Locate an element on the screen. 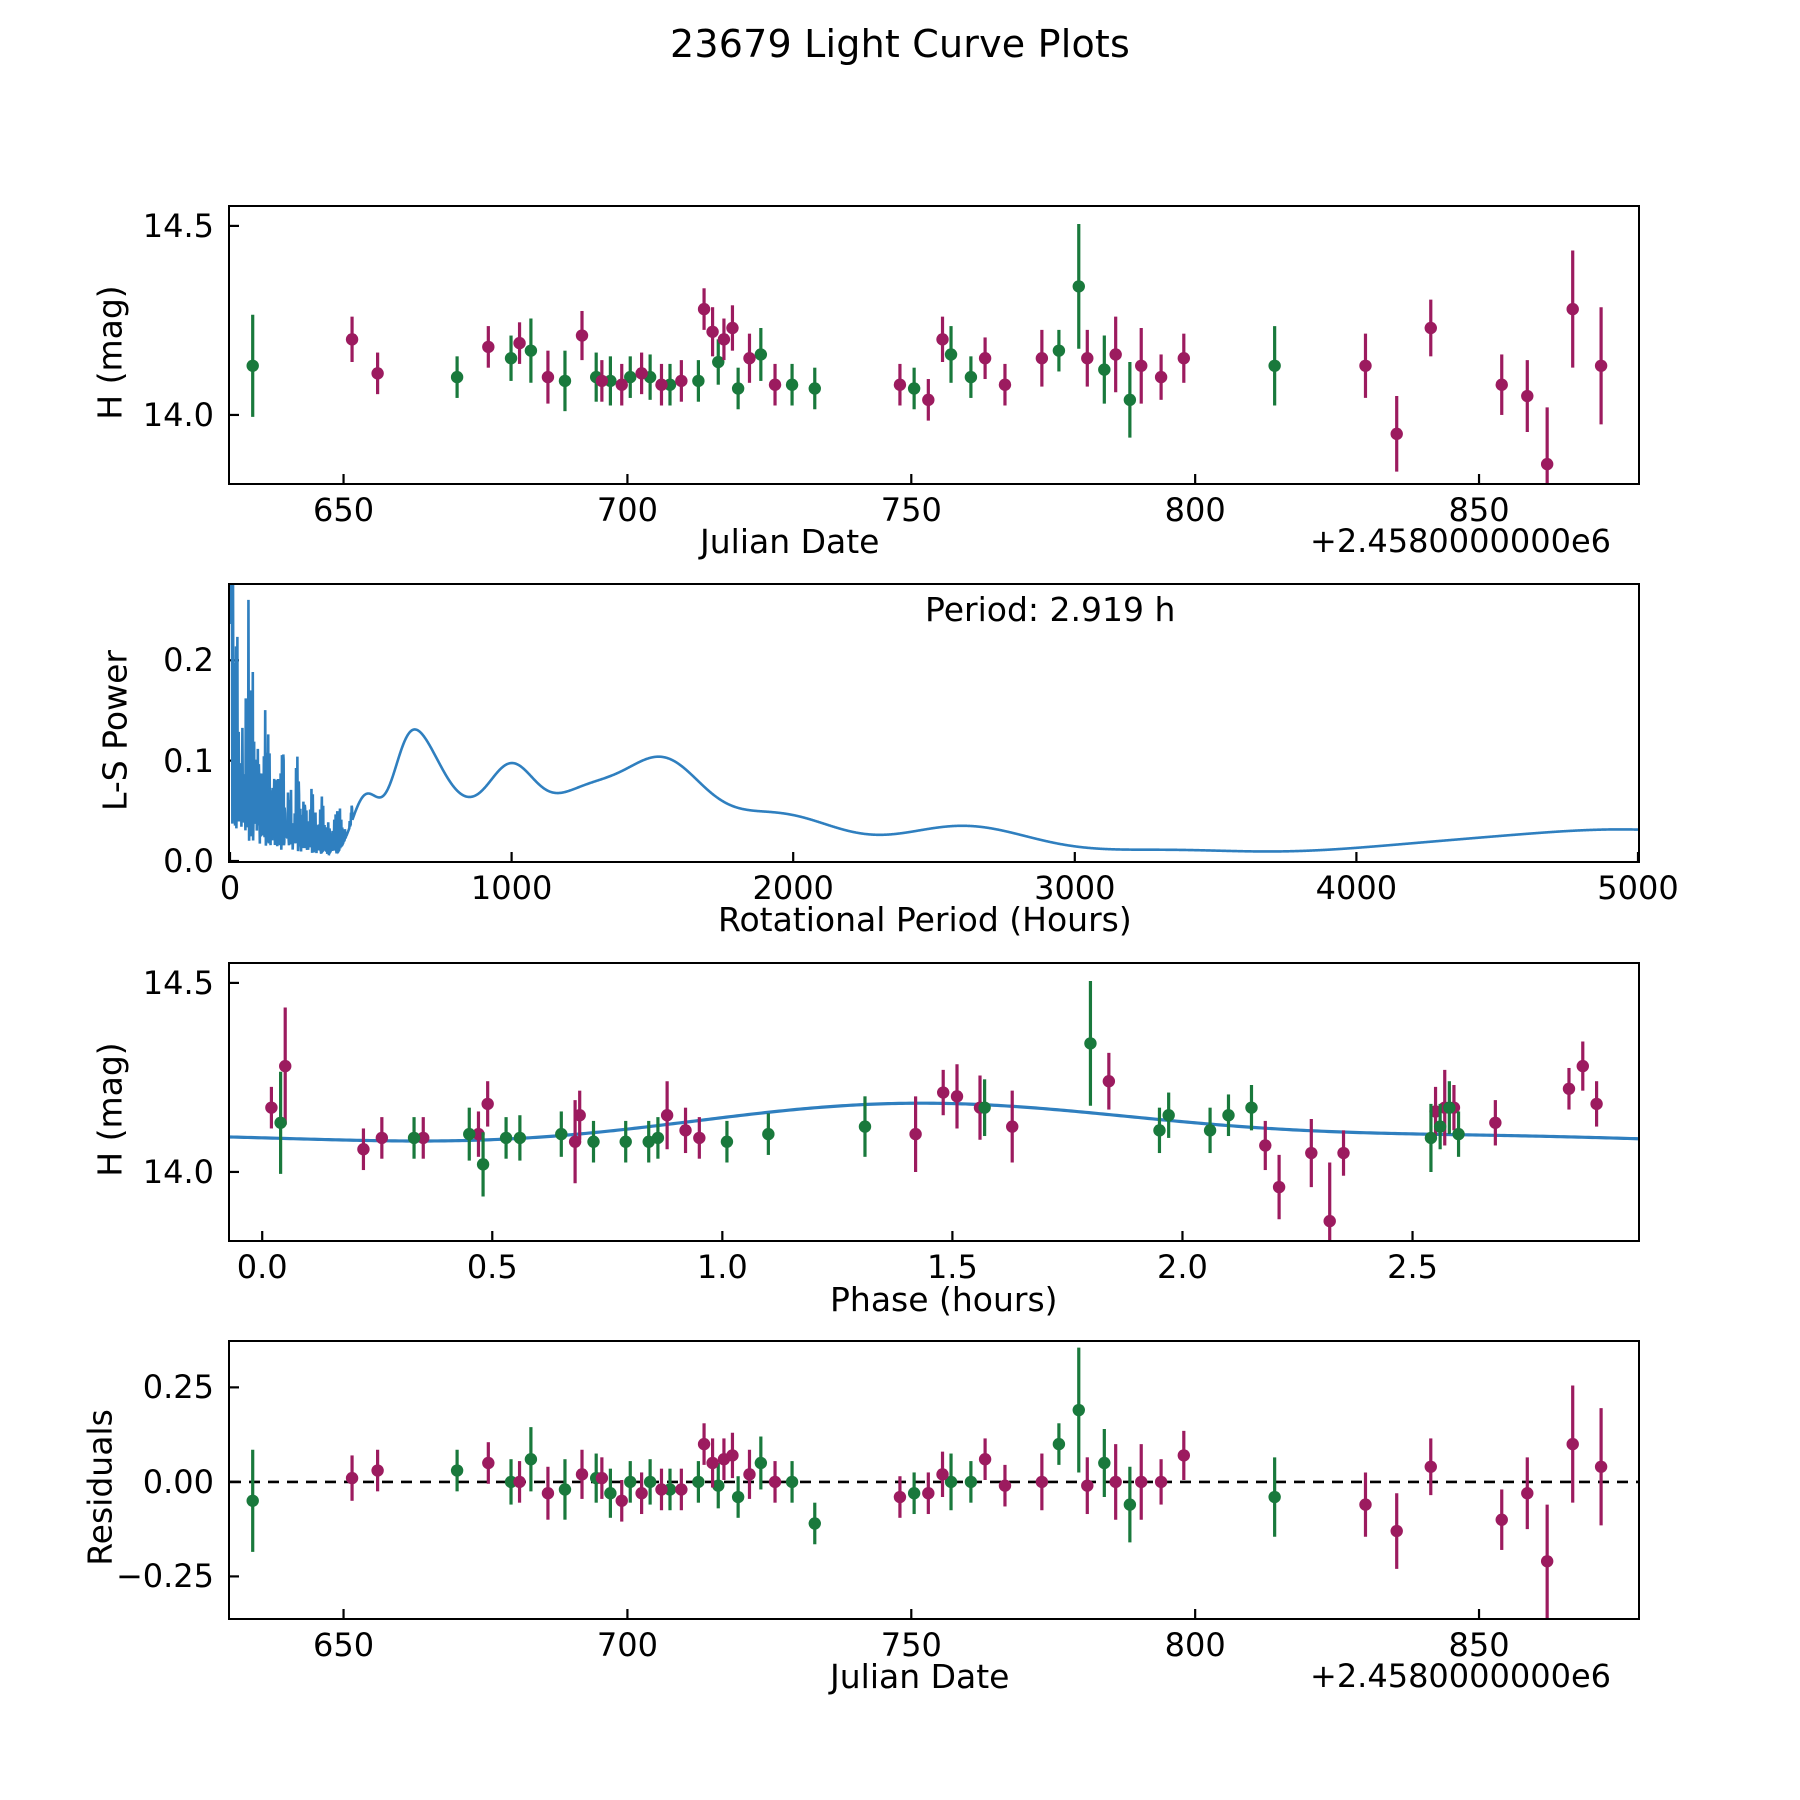 This screenshot has height=1800, width=1800. light-curve-axes is located at coordinates (934, 345).